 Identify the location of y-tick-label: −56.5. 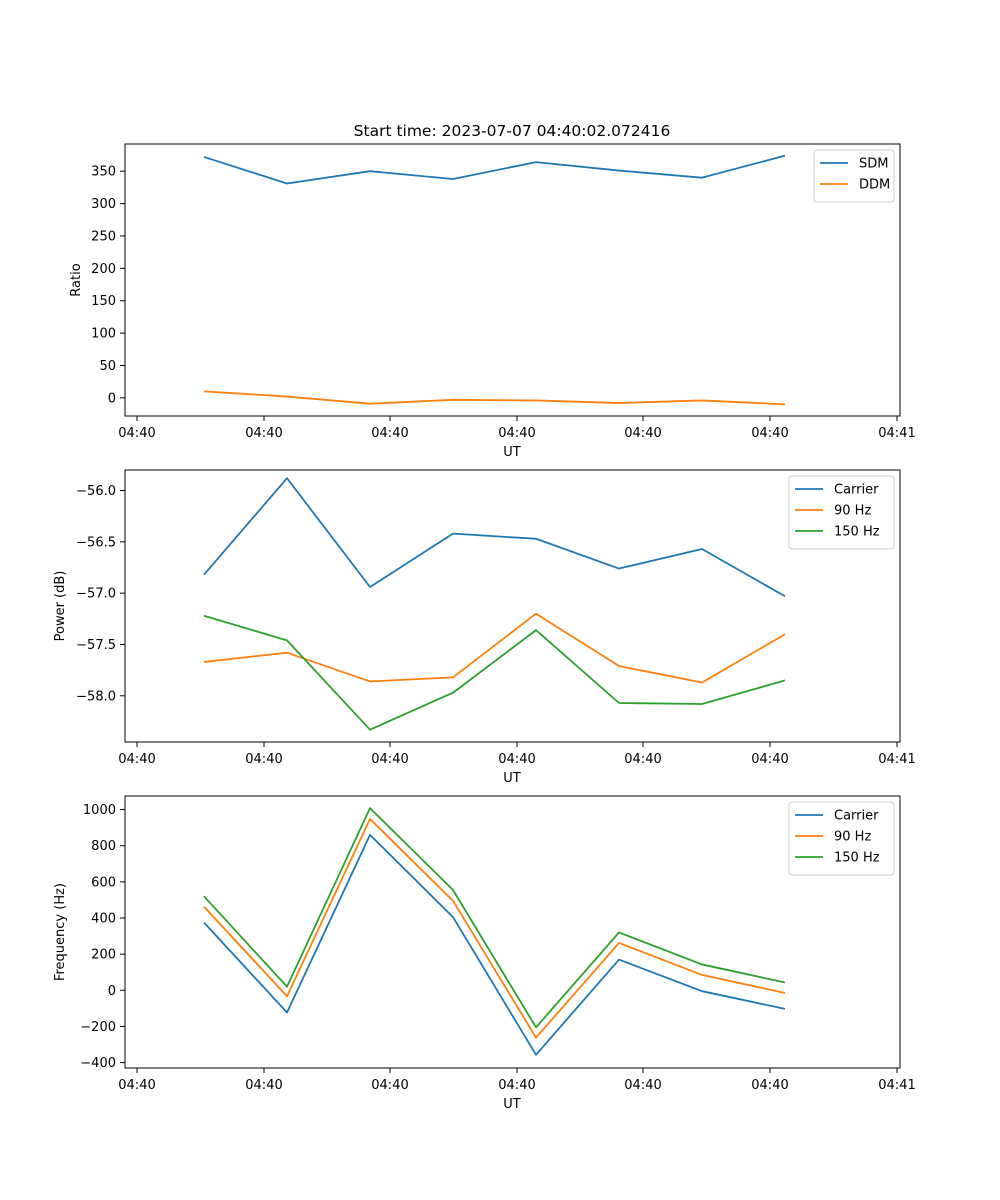
(96, 542).